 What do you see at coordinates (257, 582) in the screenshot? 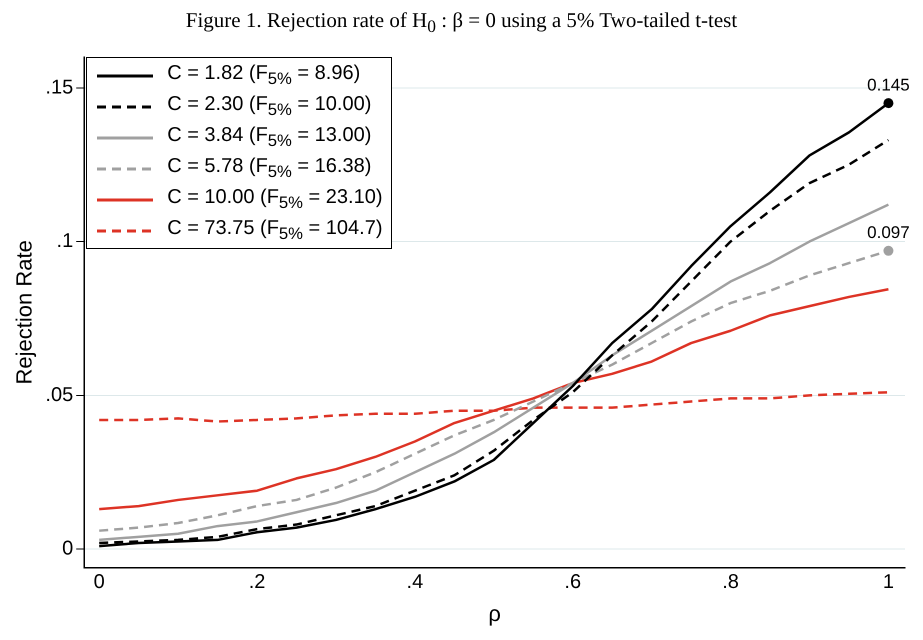
I see `x-tick-label: .2` at bounding box center [257, 582].